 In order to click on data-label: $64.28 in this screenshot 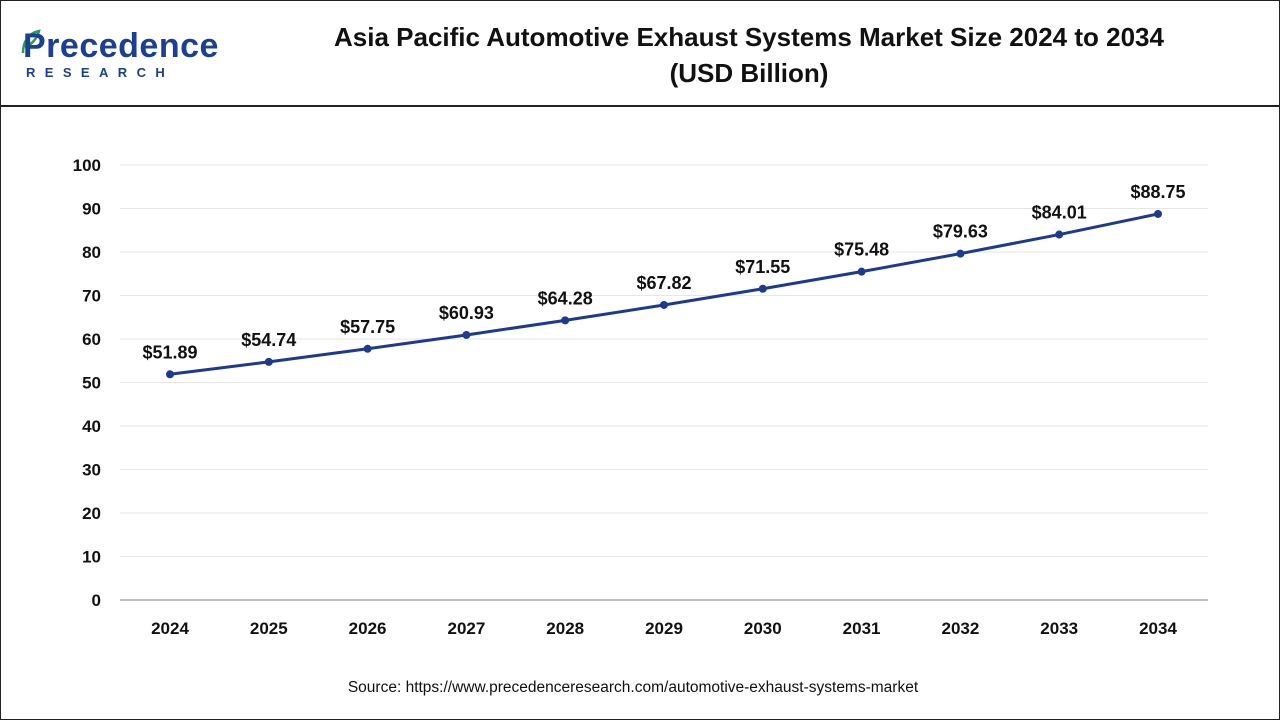, I will do `click(565, 298)`.